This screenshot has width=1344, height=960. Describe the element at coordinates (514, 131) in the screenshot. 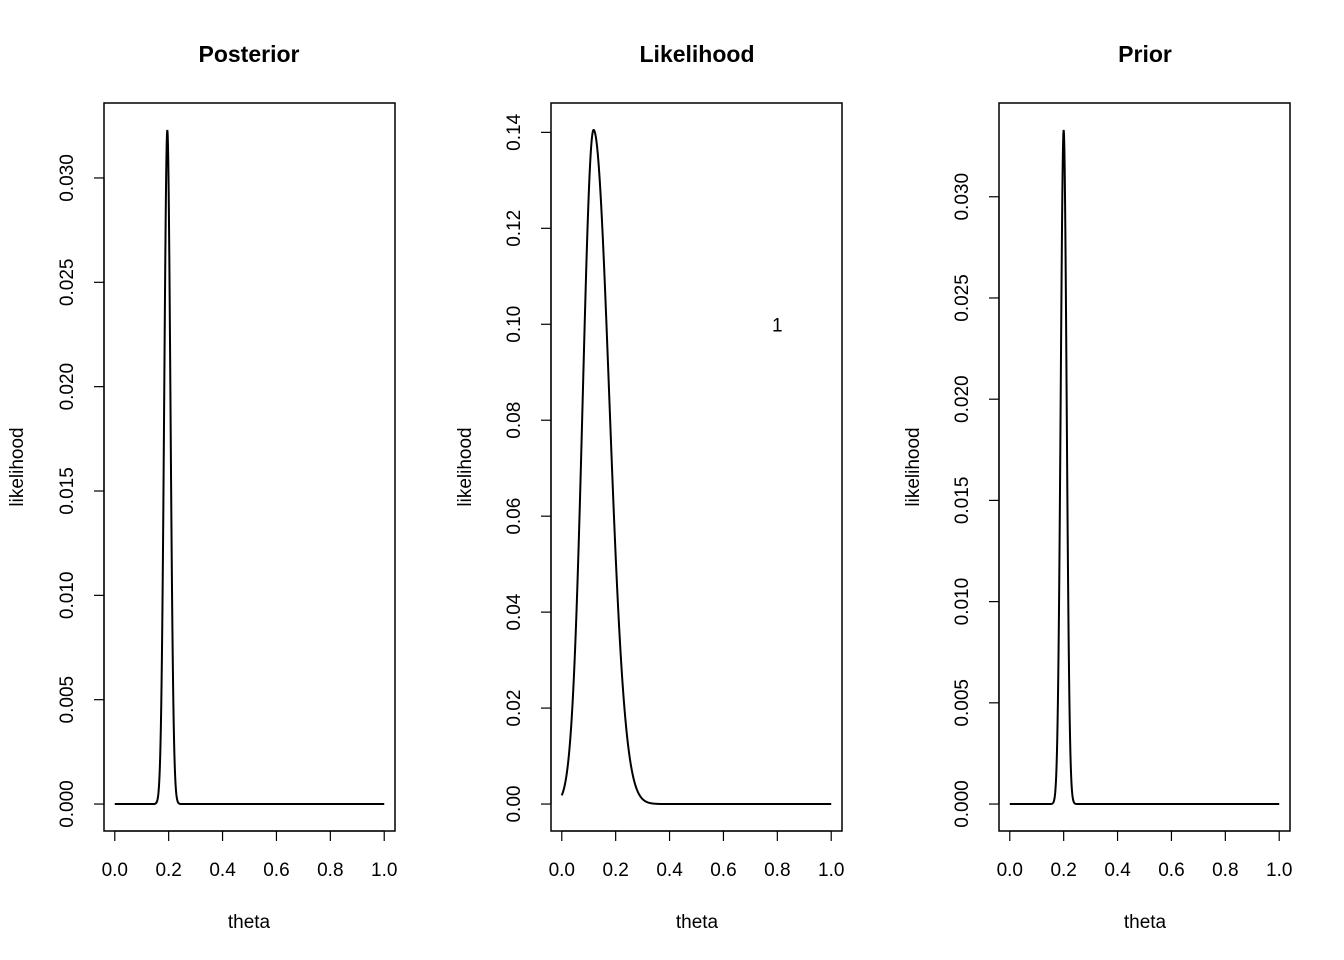

I see `y-tick-label: 0.14` at that location.